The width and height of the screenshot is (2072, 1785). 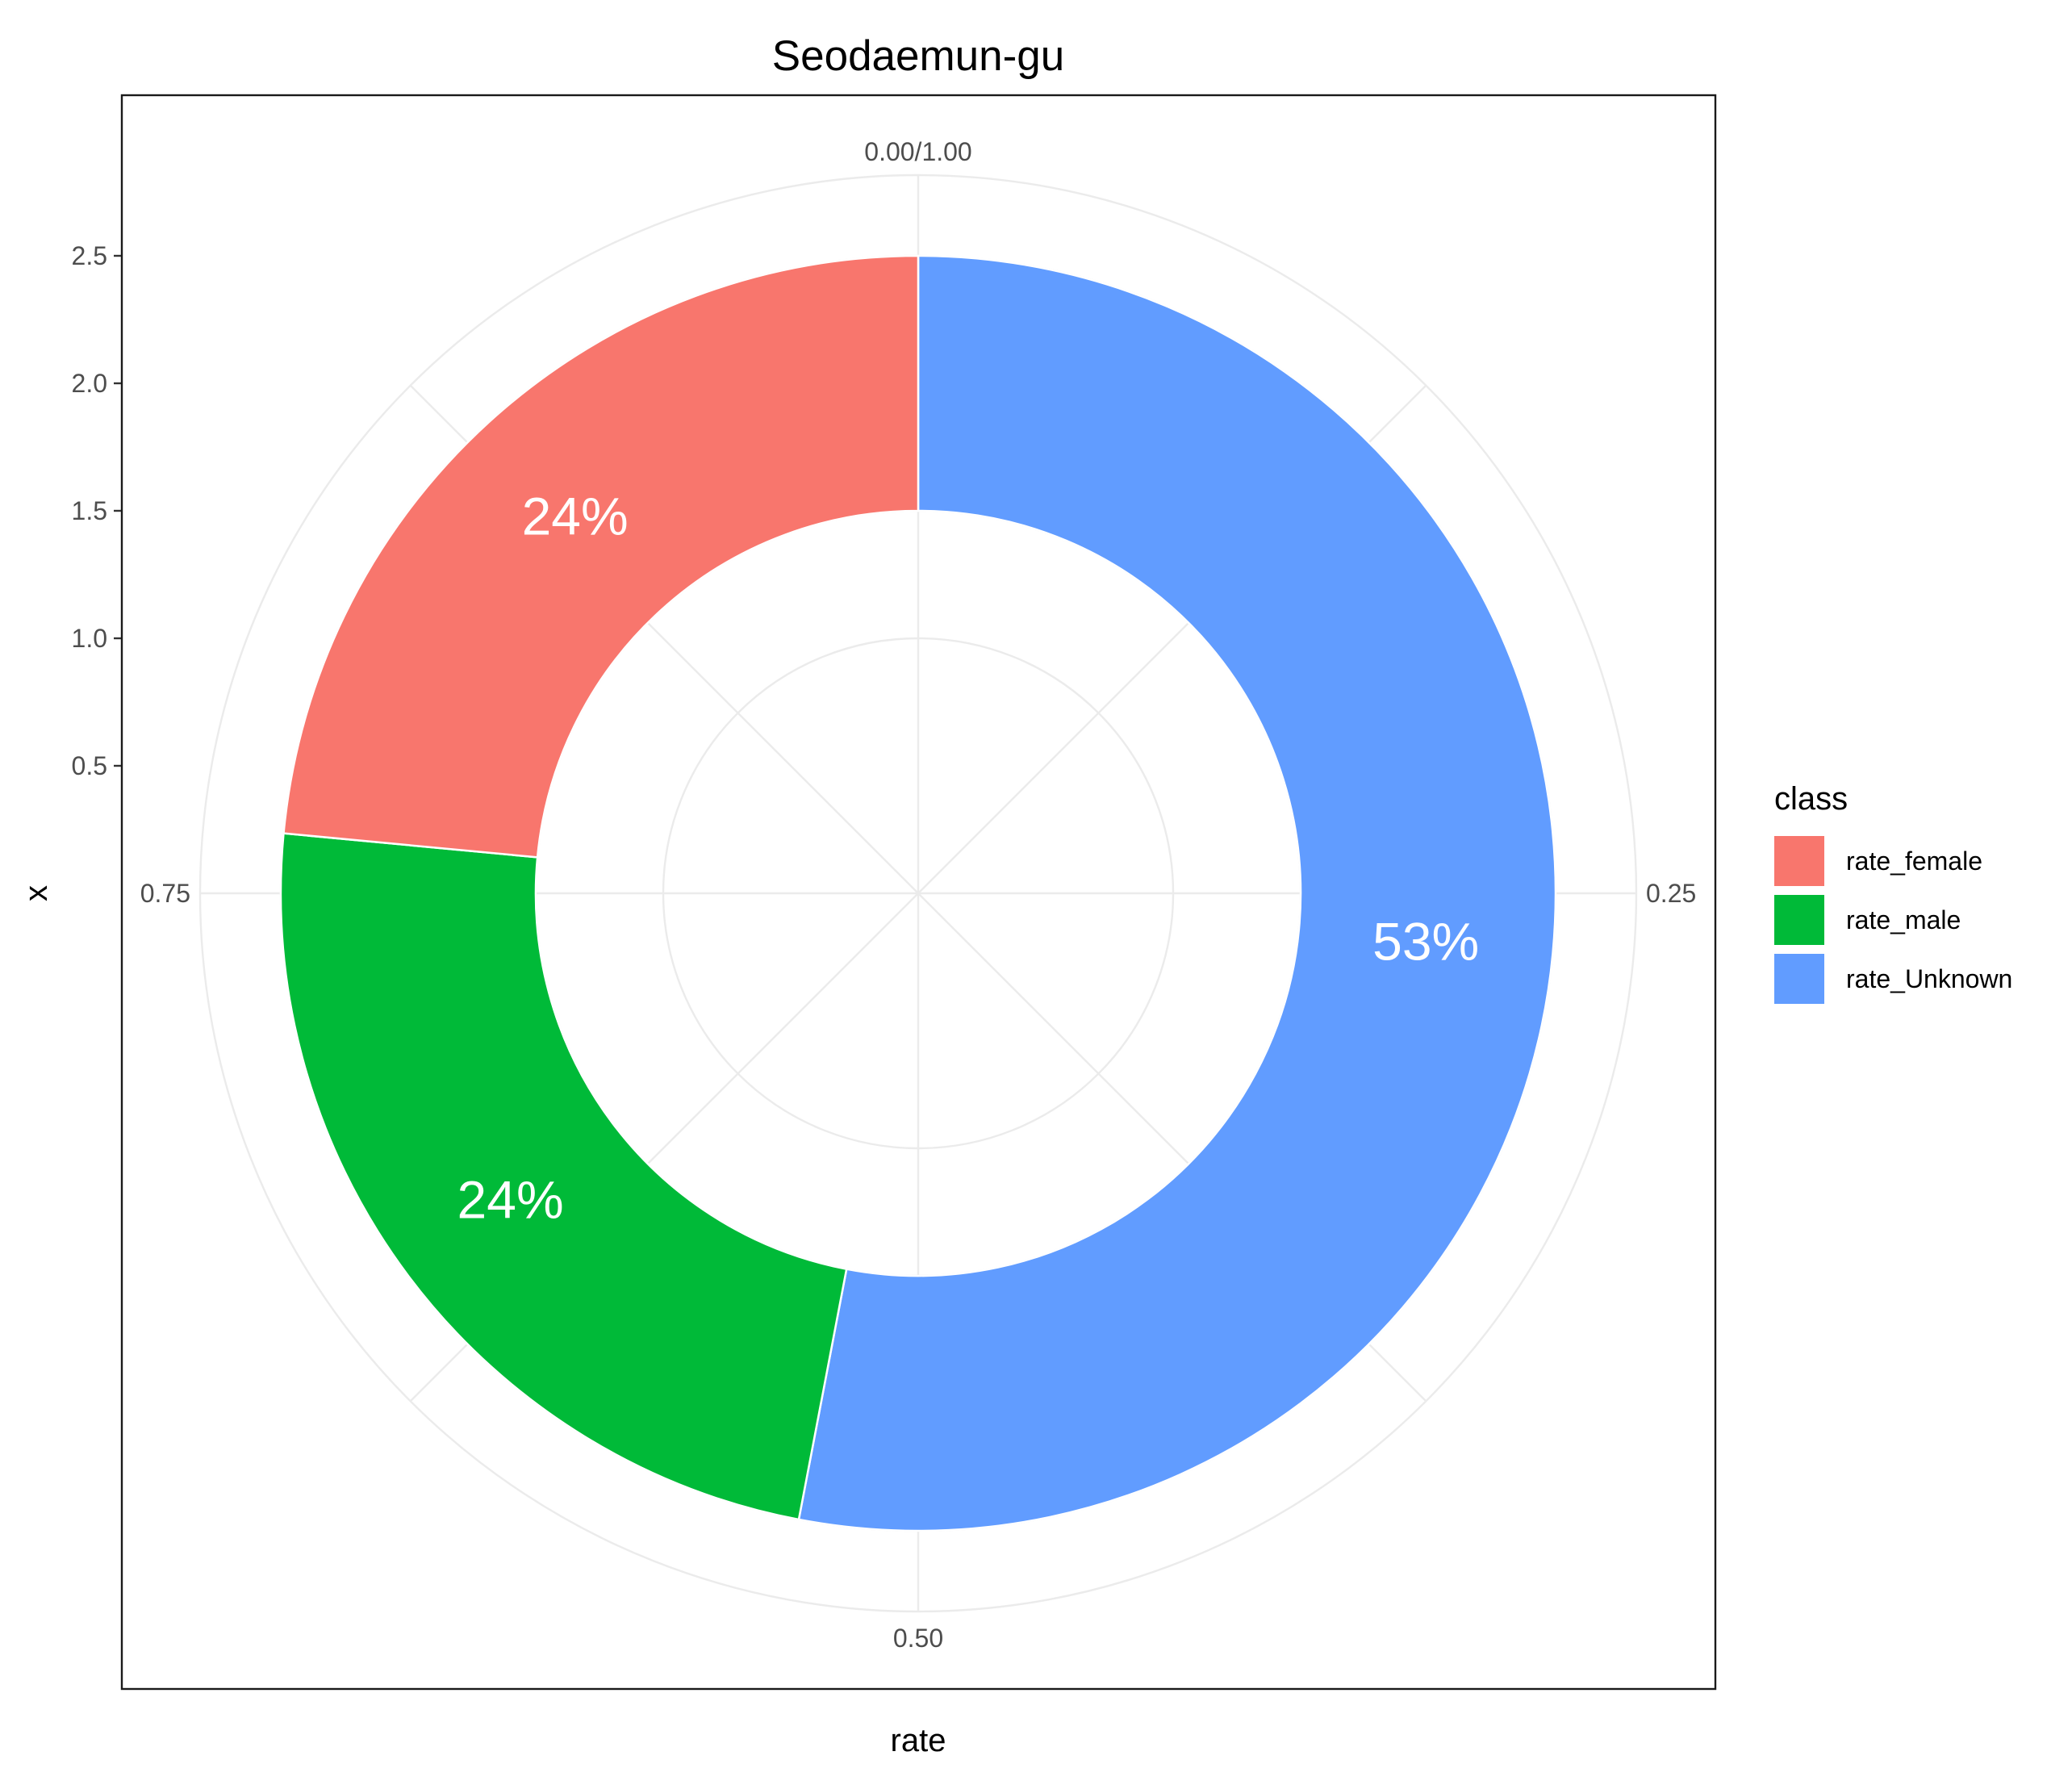 I want to click on chart-title: Seodaemun-gu, so click(x=918, y=56).